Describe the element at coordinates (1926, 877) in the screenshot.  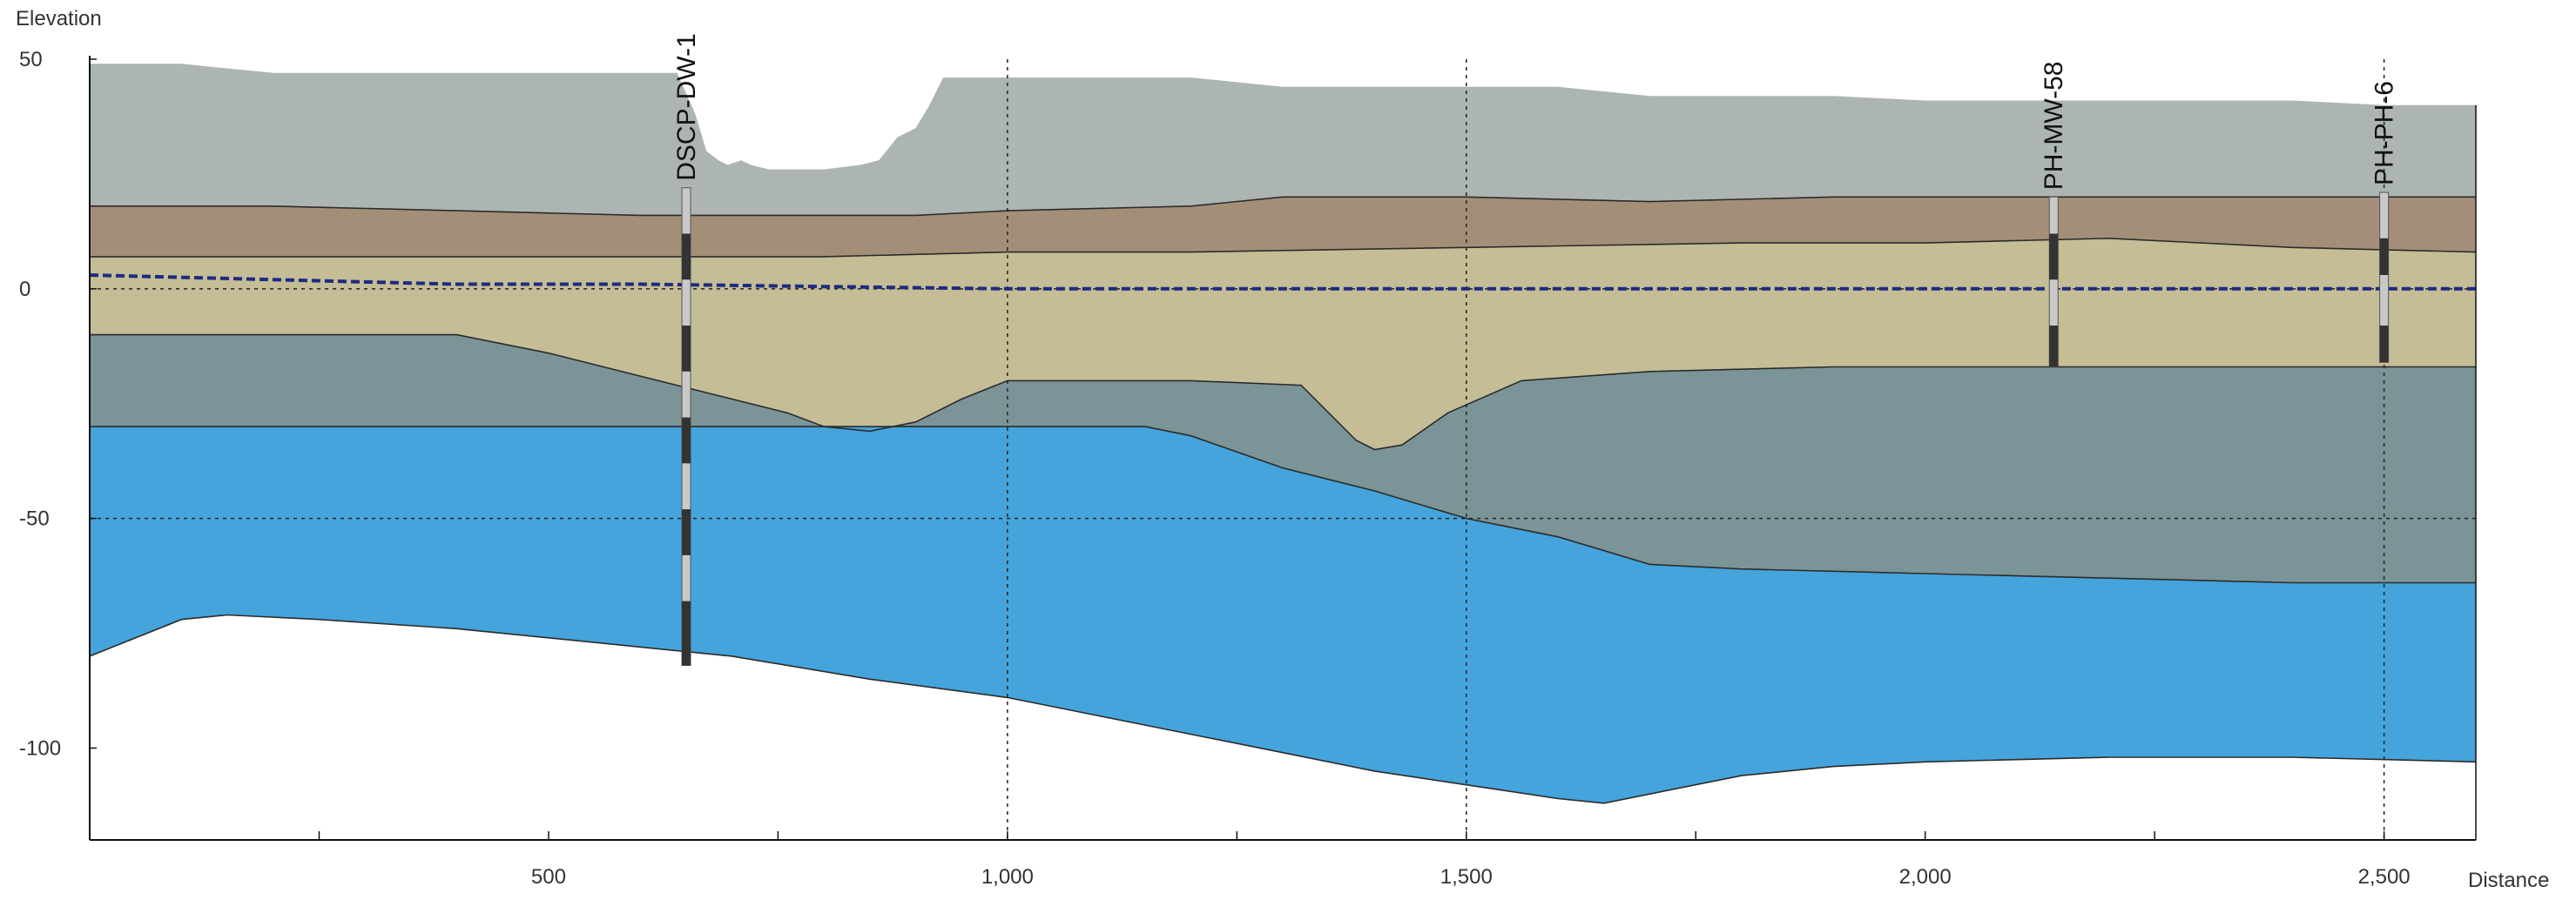
I see `x-tick-label: 2,000` at that location.